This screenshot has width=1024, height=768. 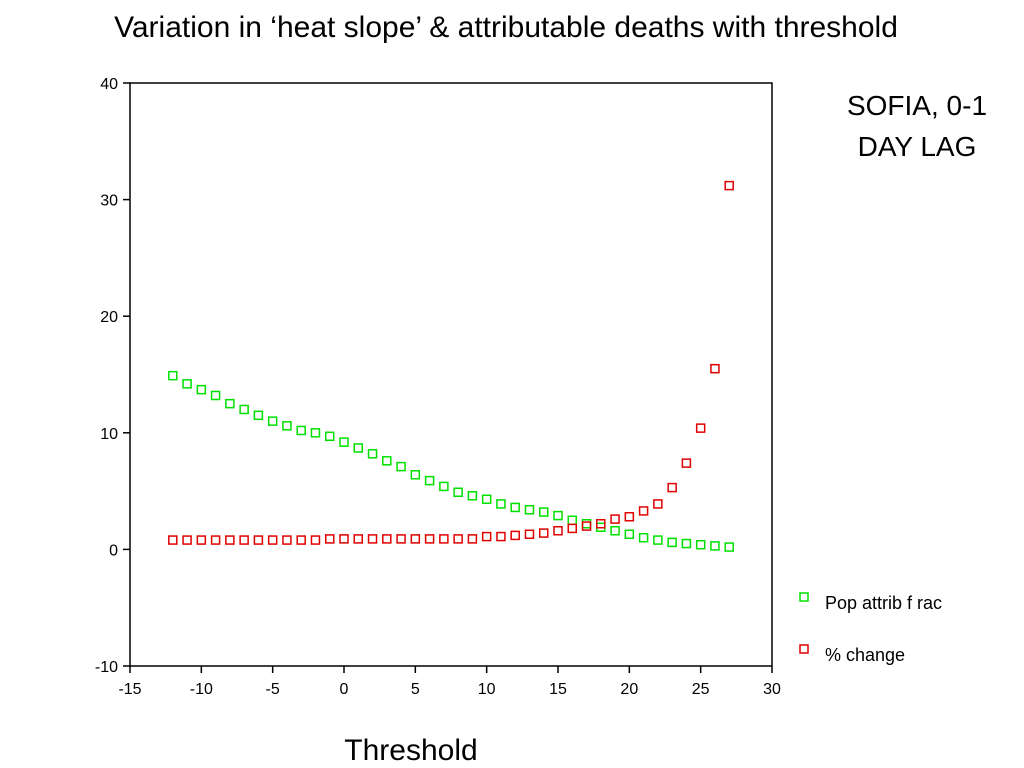 I want to click on x-tick-label: 0, so click(x=344, y=689).